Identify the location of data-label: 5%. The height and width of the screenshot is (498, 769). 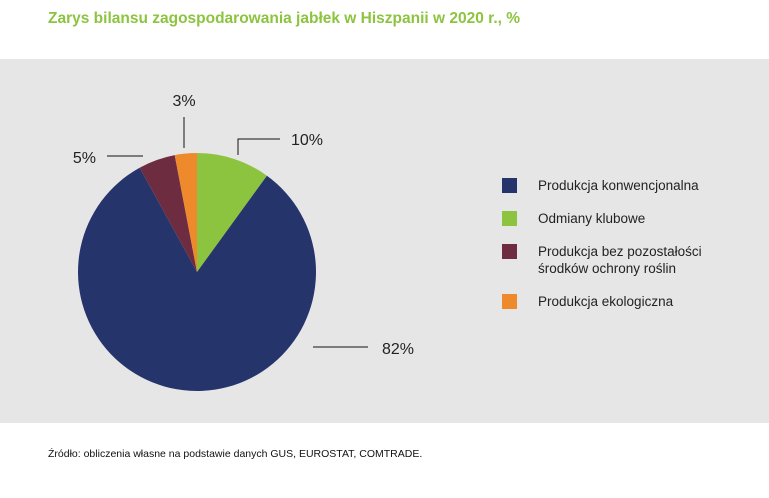
(84, 158).